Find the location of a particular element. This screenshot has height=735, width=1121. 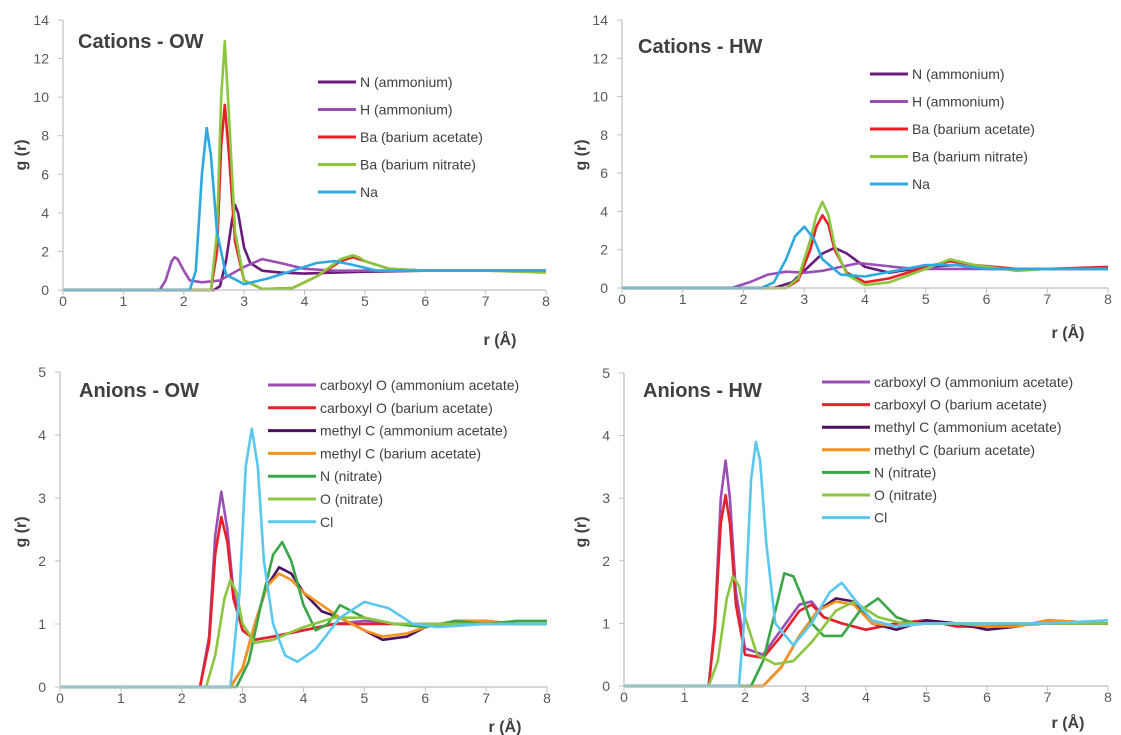

y-tick-label: 6 is located at coordinates (604, 173).